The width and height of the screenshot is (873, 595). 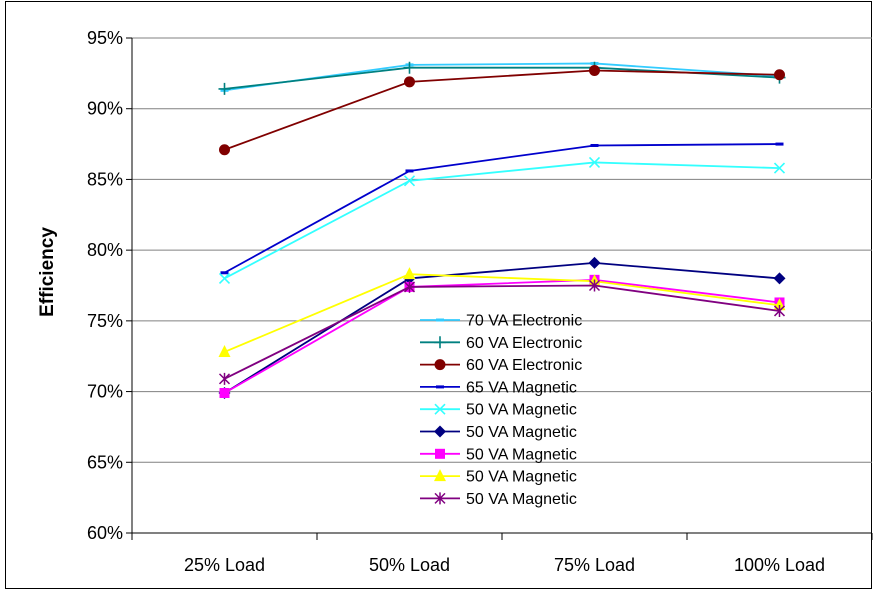 I want to click on y-tick-label: 60%, so click(x=105, y=533).